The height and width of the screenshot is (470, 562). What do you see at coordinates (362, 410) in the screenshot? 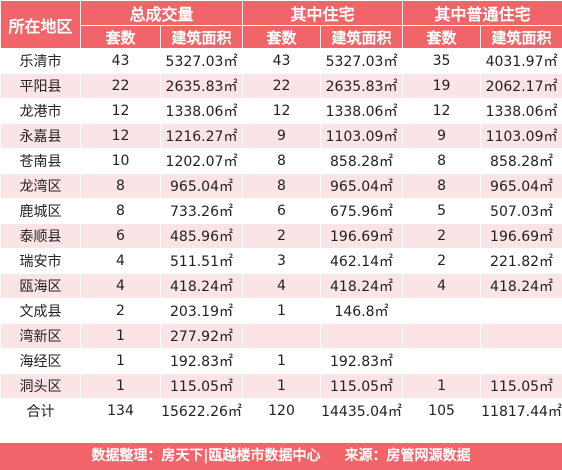
I see `residential-area-cell: 14435.04㎡` at bounding box center [362, 410].